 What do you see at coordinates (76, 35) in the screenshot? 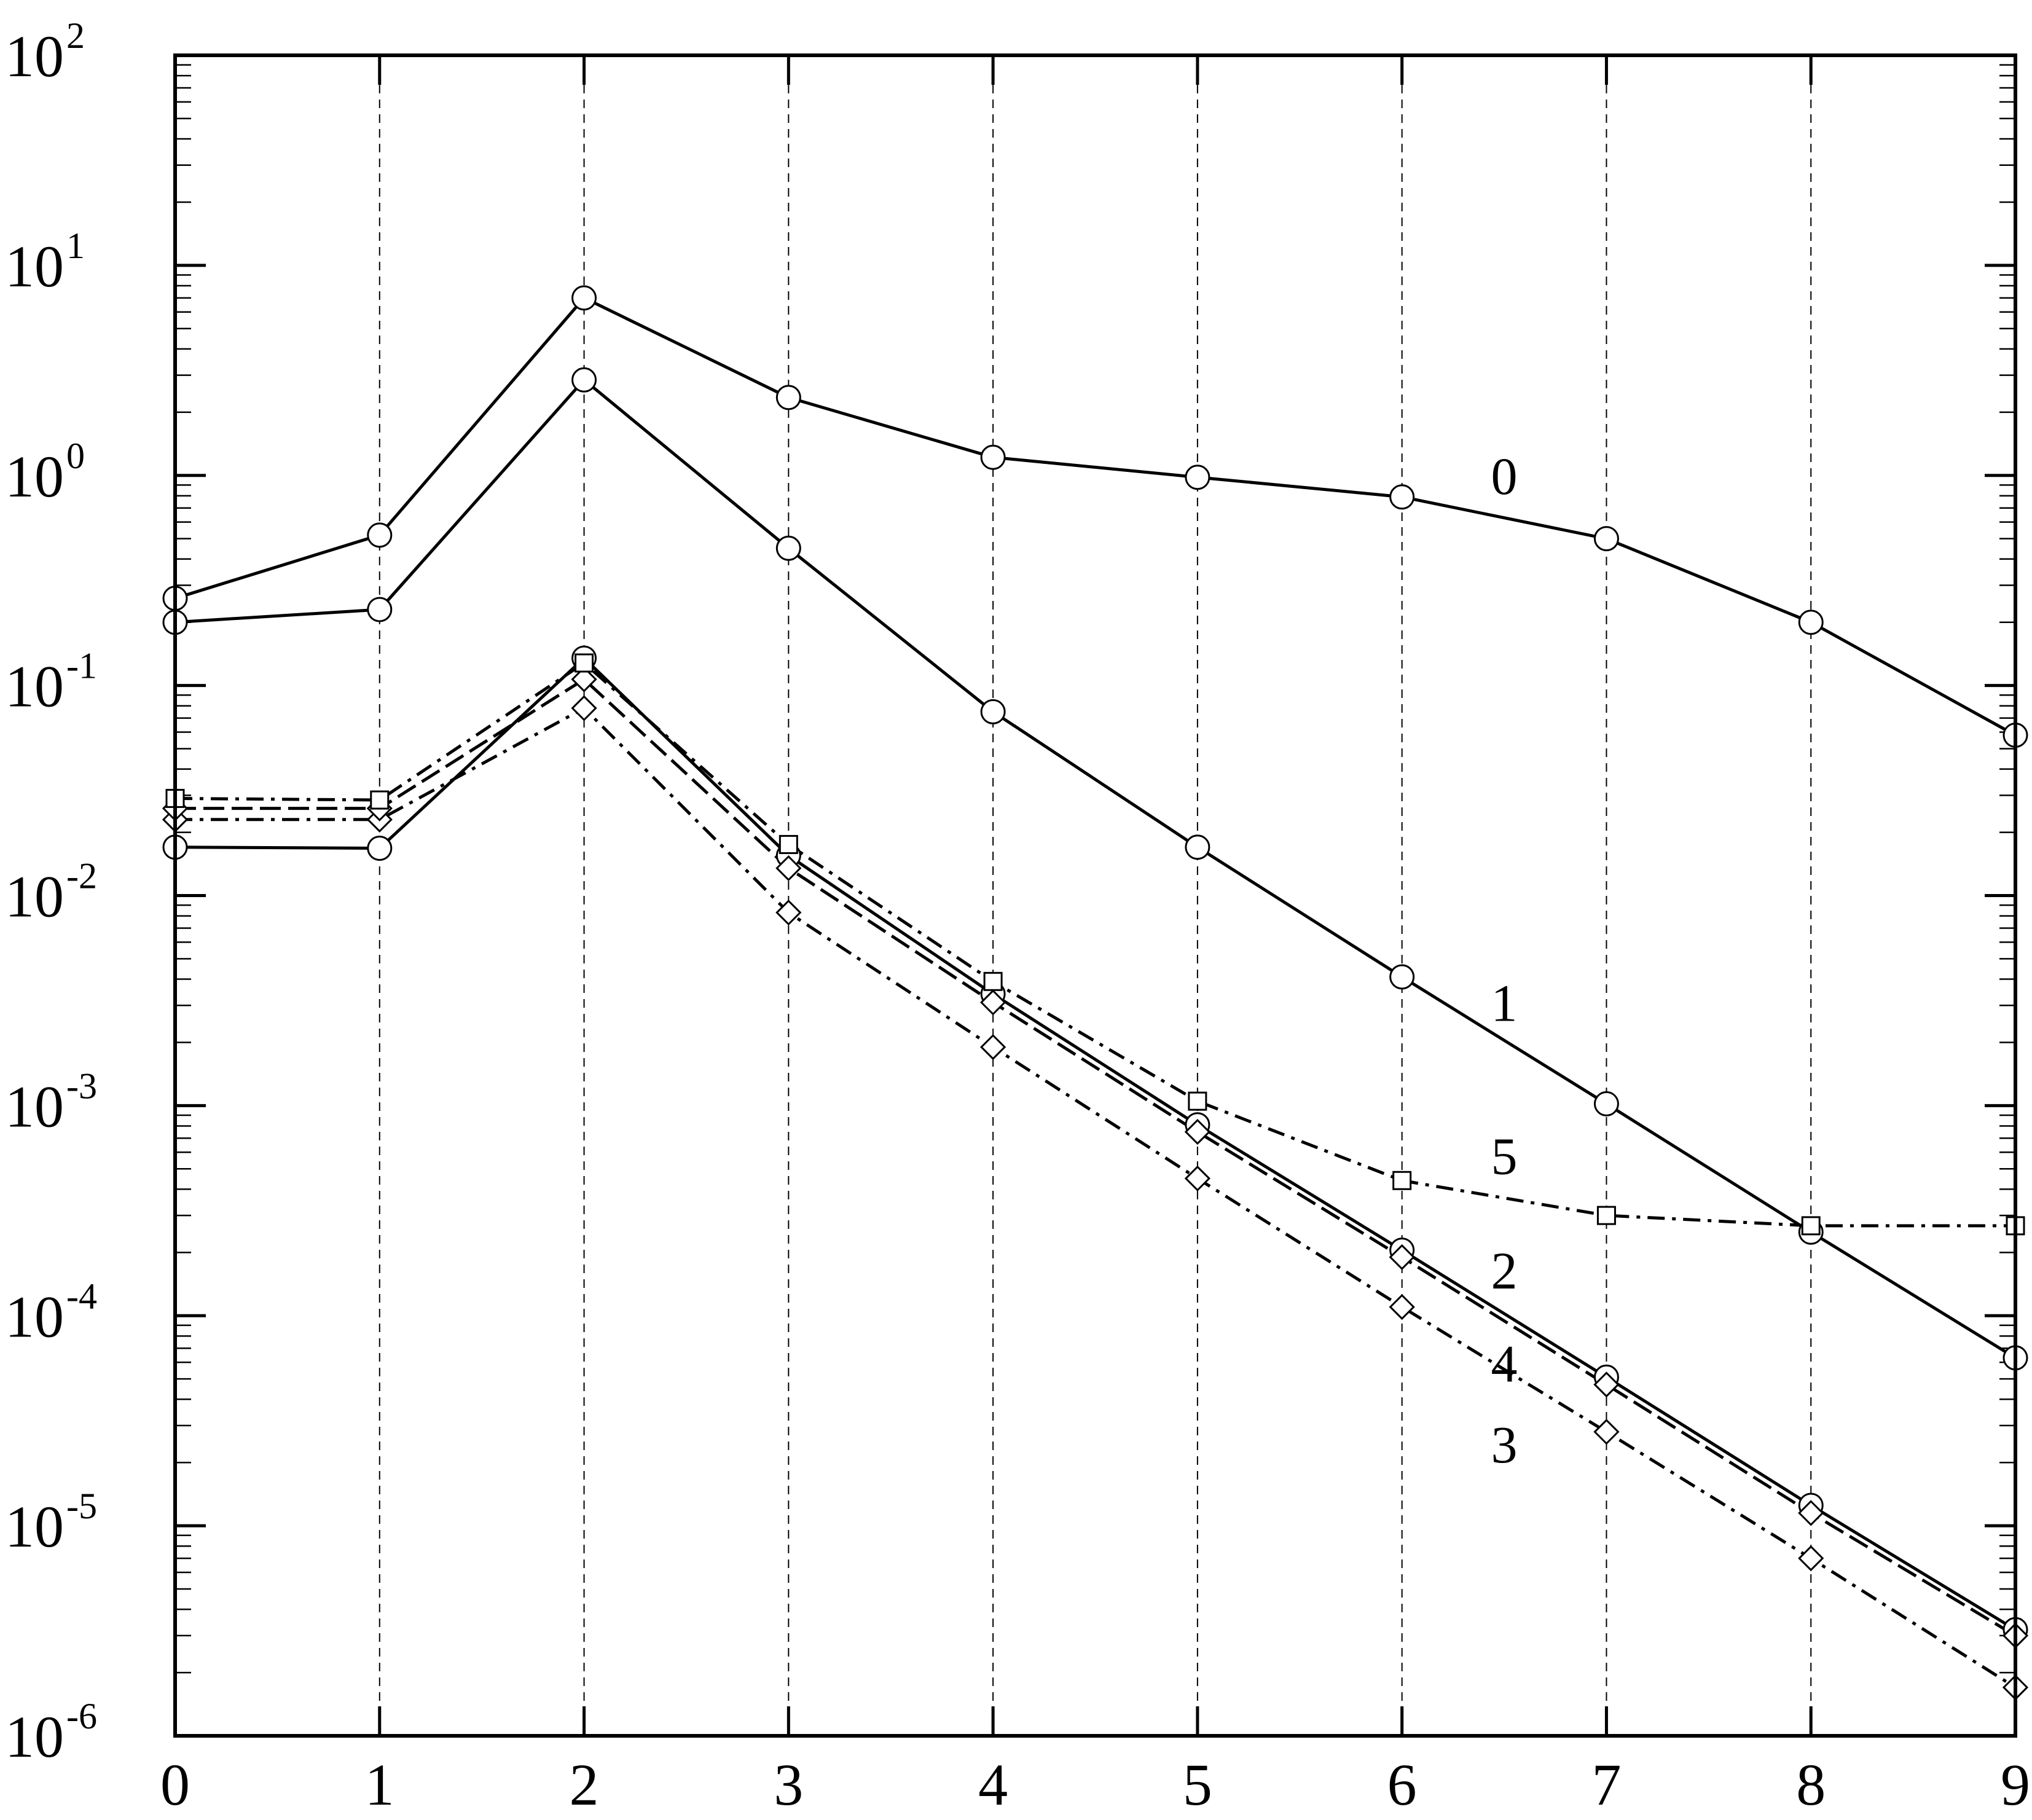
I see `y-tick-exponent: 2` at bounding box center [76, 35].